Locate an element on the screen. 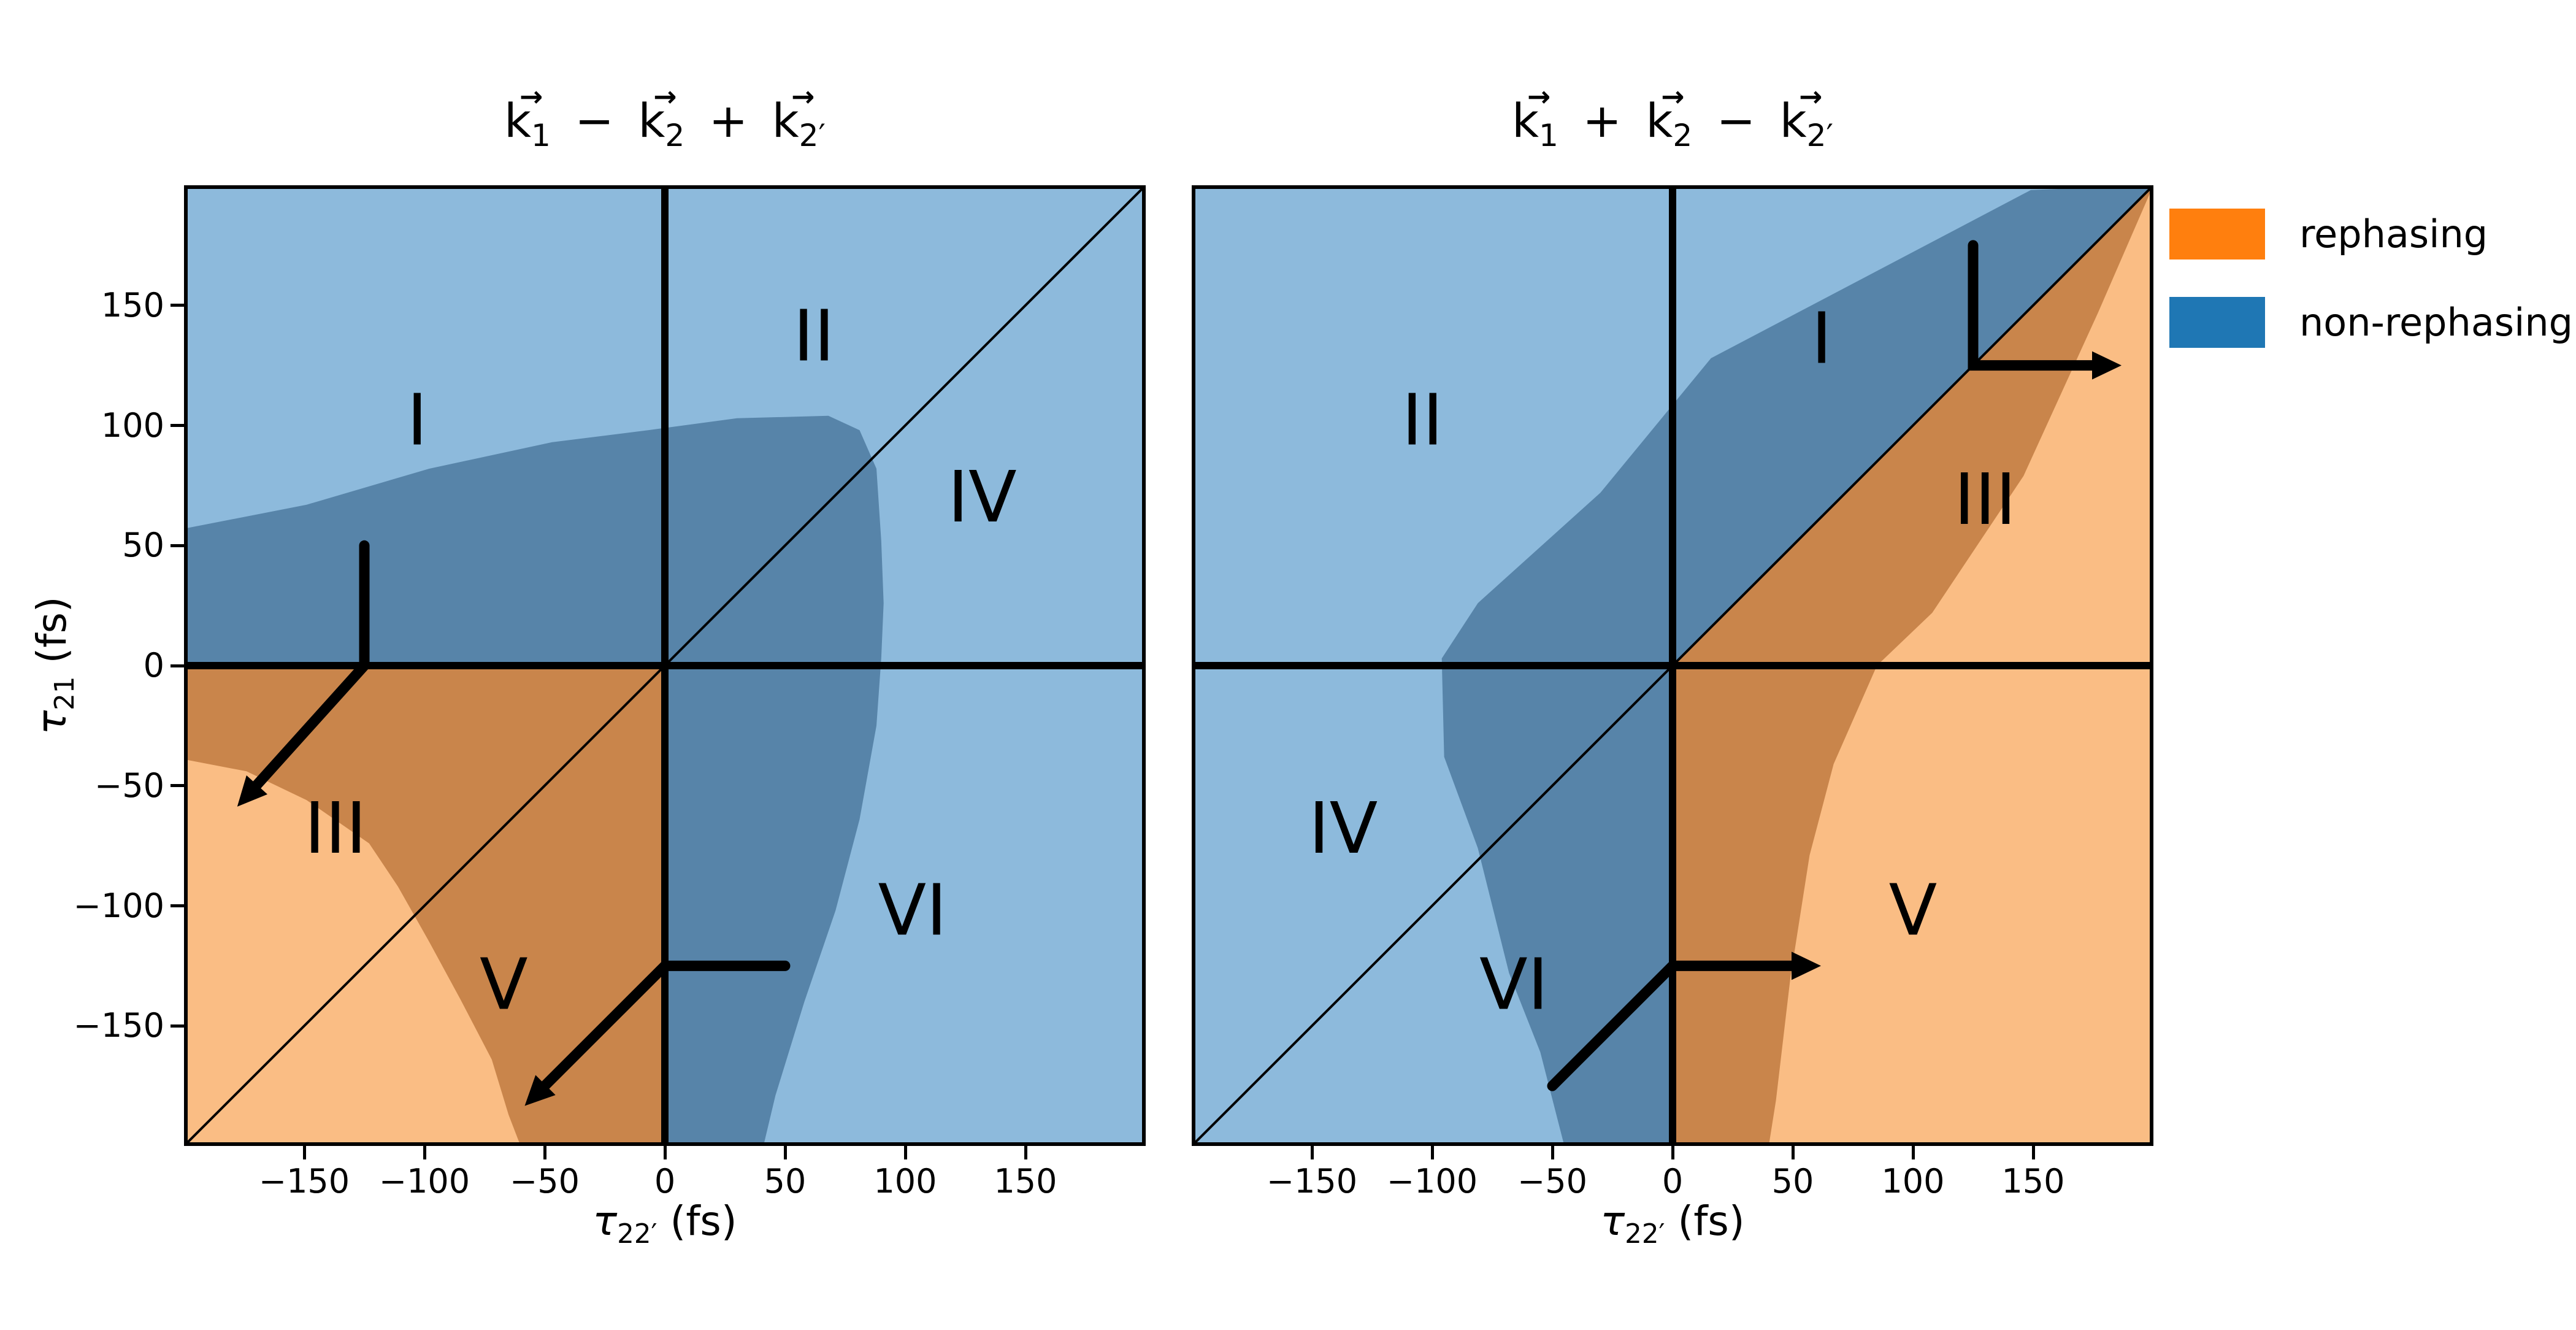 The height and width of the screenshot is (1330, 2576). region-rephasing-outer-lobe is located at coordinates (352, 952).